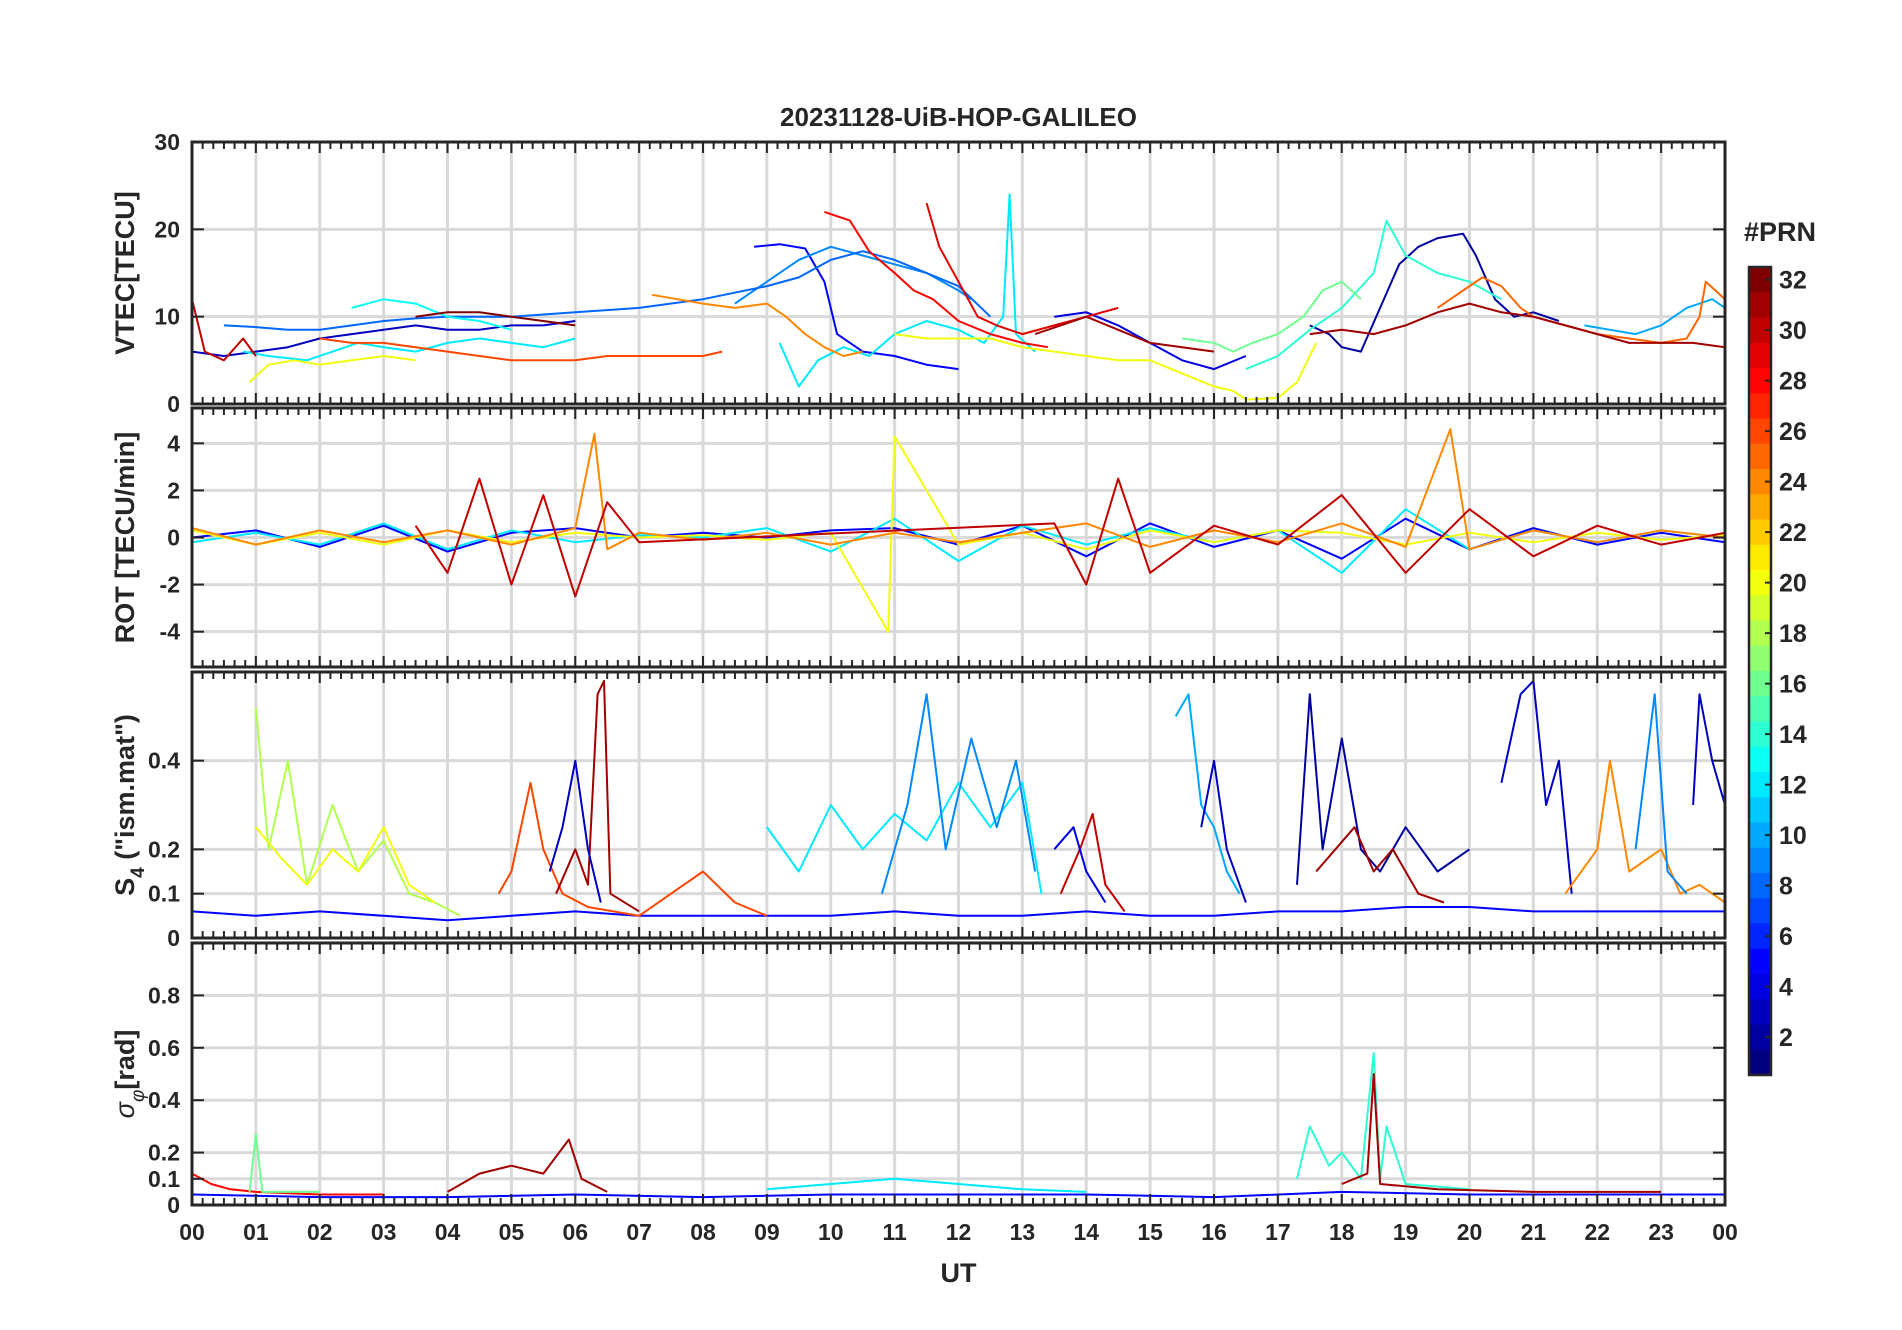  What do you see at coordinates (1793, 735) in the screenshot?
I see `colorbar-tick-label: 14` at bounding box center [1793, 735].